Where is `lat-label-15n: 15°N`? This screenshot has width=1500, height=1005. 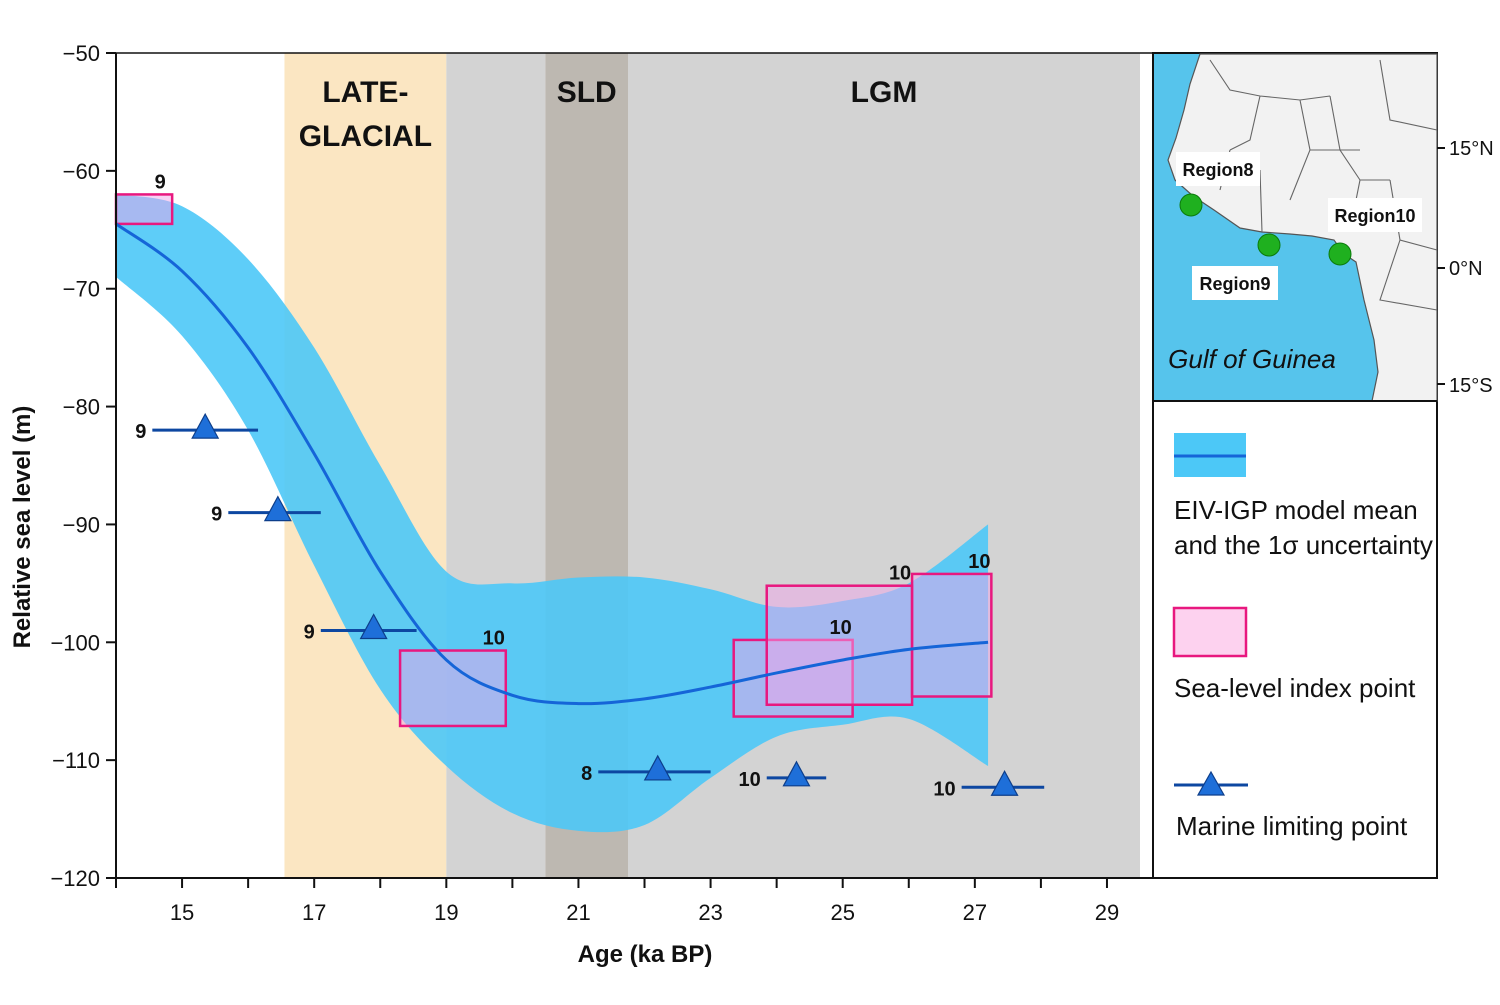
lat-label-15n: 15°N is located at coordinates (1471, 149).